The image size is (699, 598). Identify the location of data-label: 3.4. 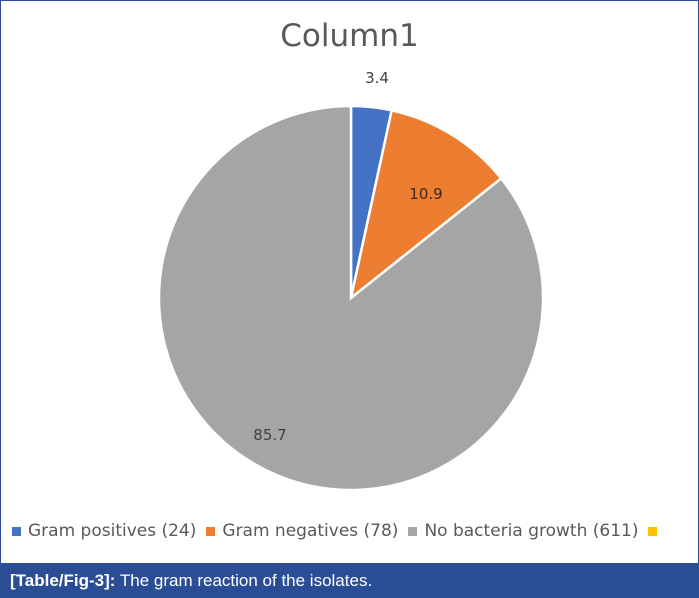
(377, 78).